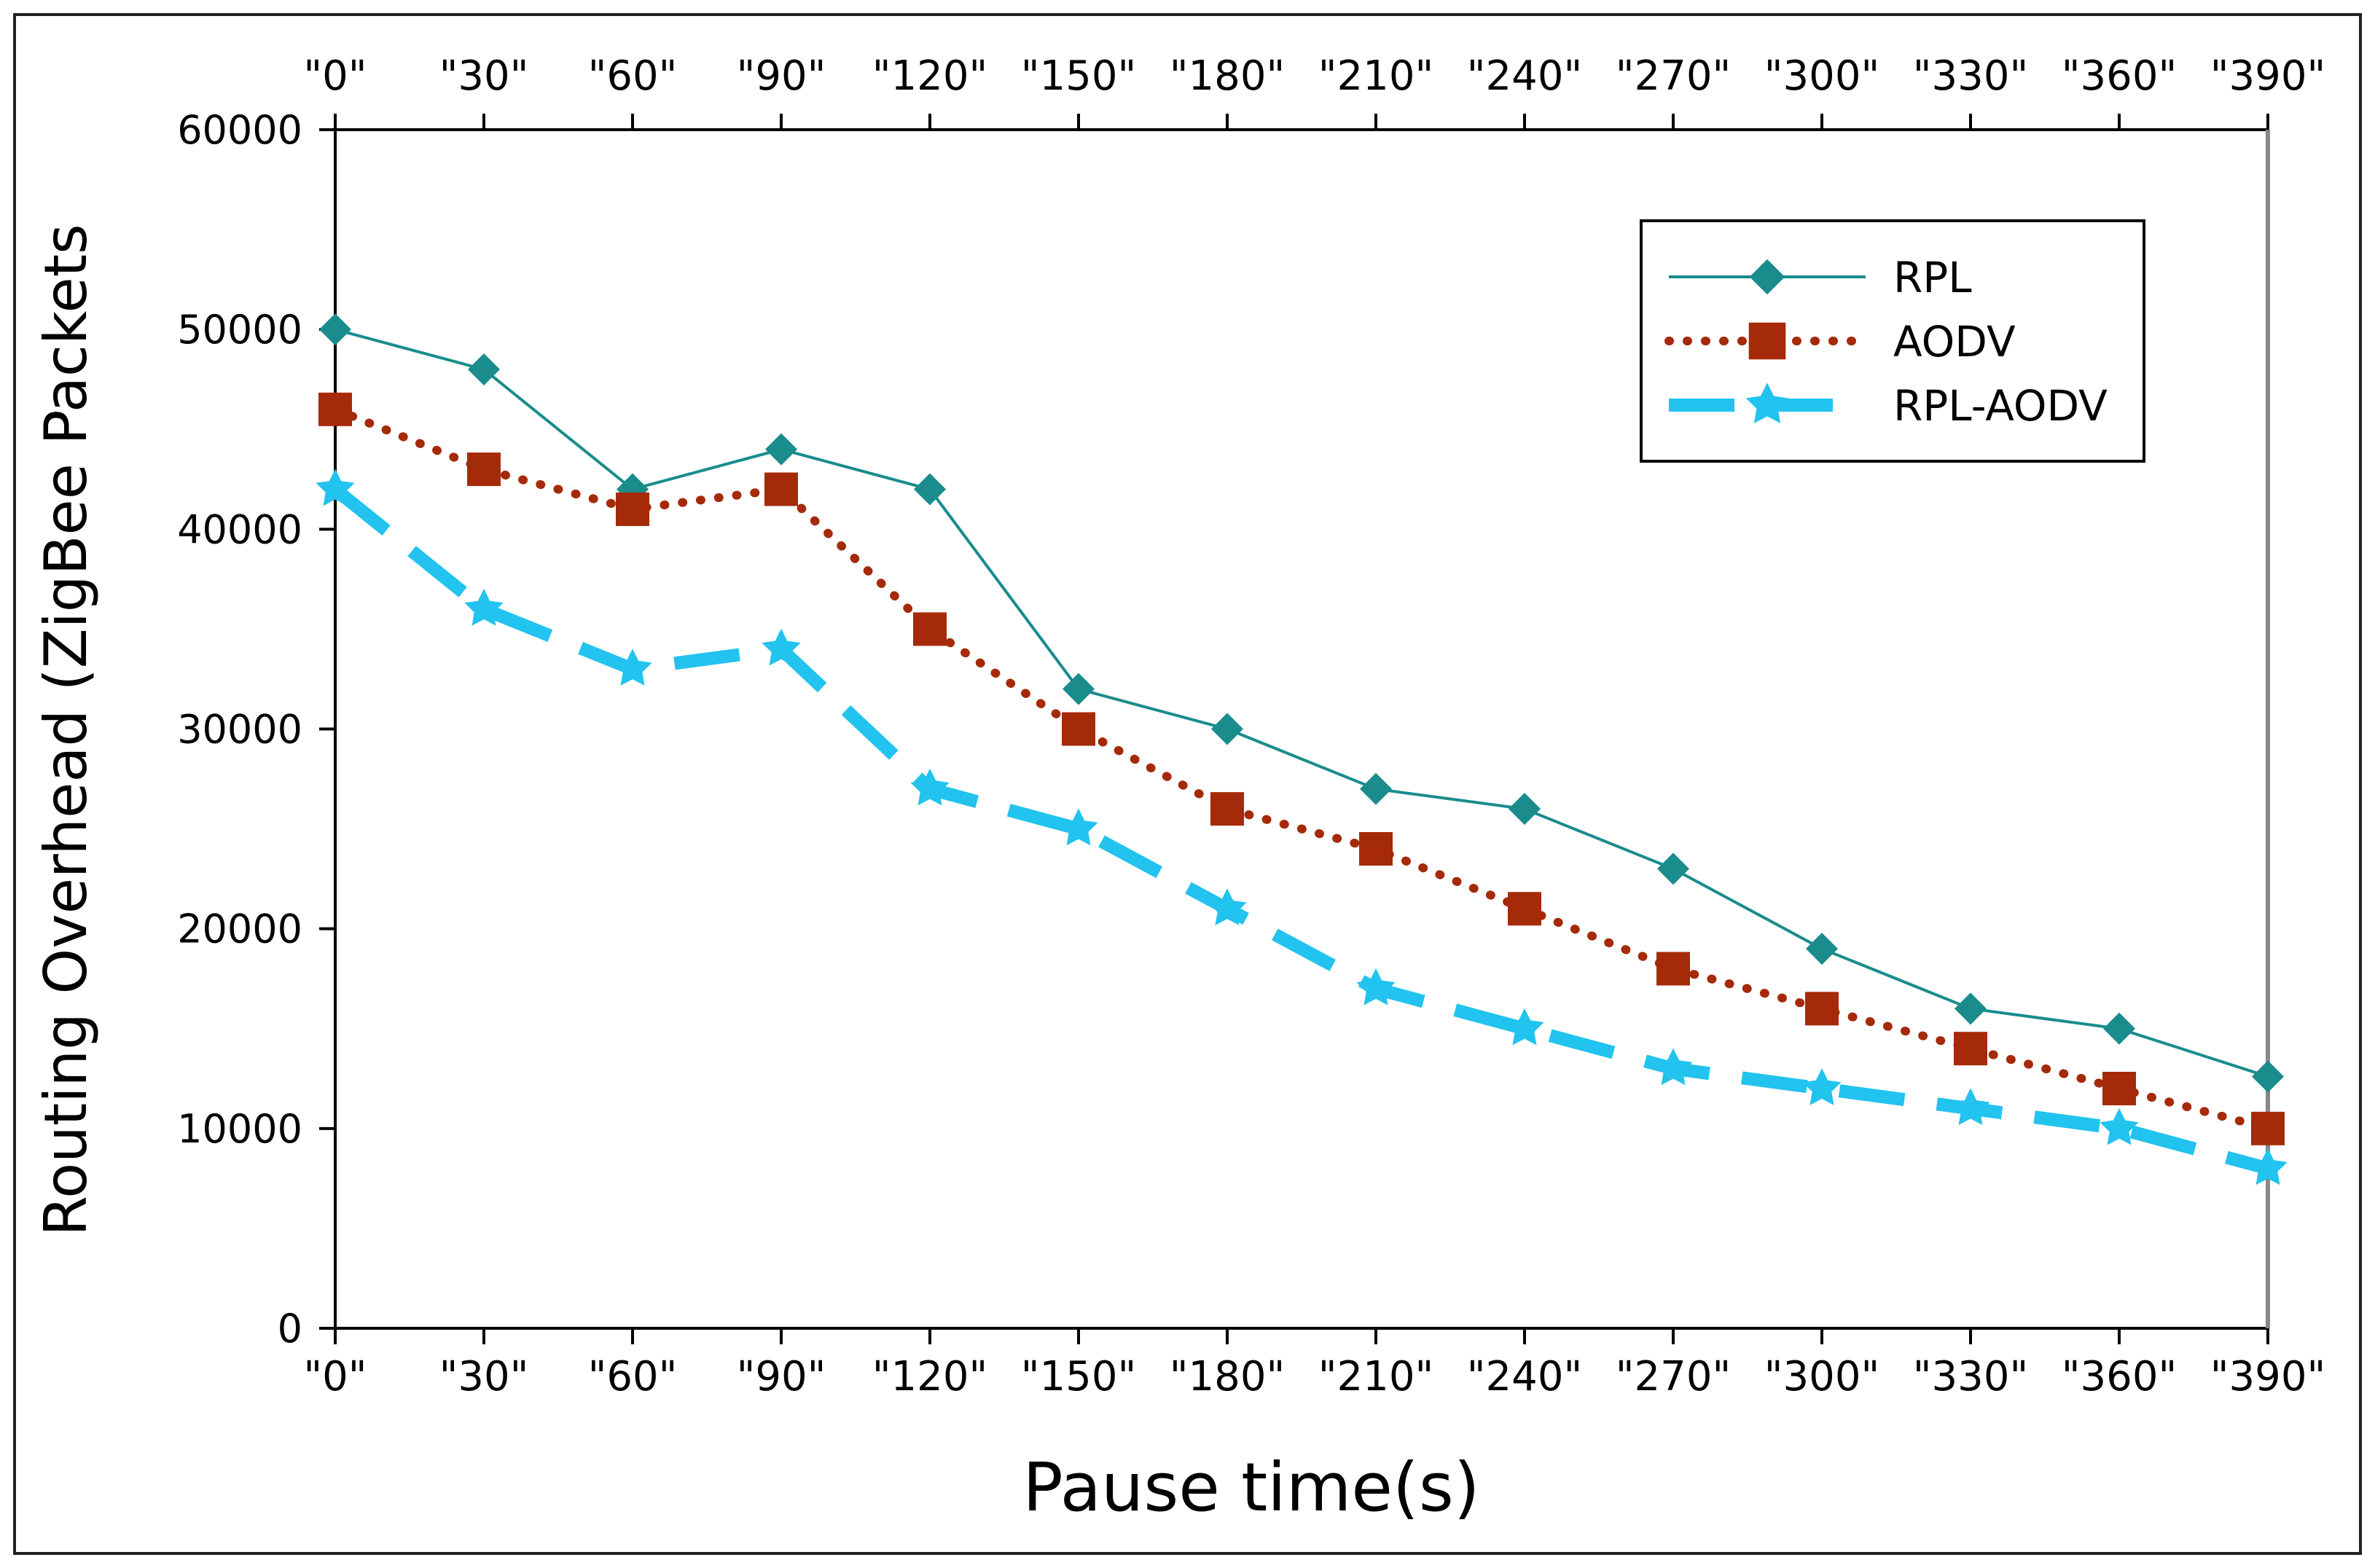 This screenshot has height=1568, width=2375. I want to click on x-tick-label-bottom: "300", so click(1822, 1376).